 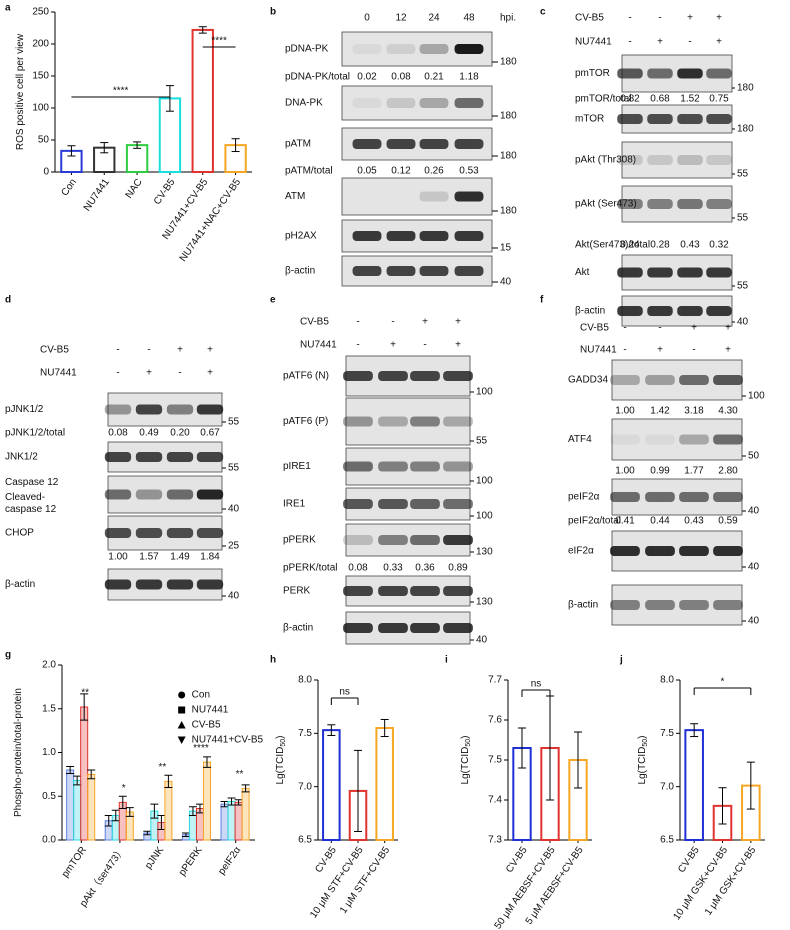 What do you see at coordinates (731, 881) in the screenshot?
I see `x-tick-label: 1 μM GSK+CV-B5` at bounding box center [731, 881].